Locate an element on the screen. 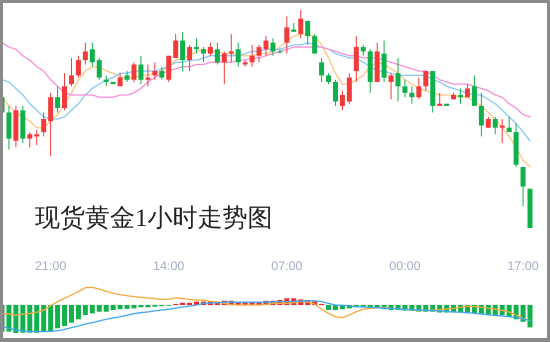 The height and width of the screenshot is (342, 550). x-tick-label: 17:00 is located at coordinates (523, 266).